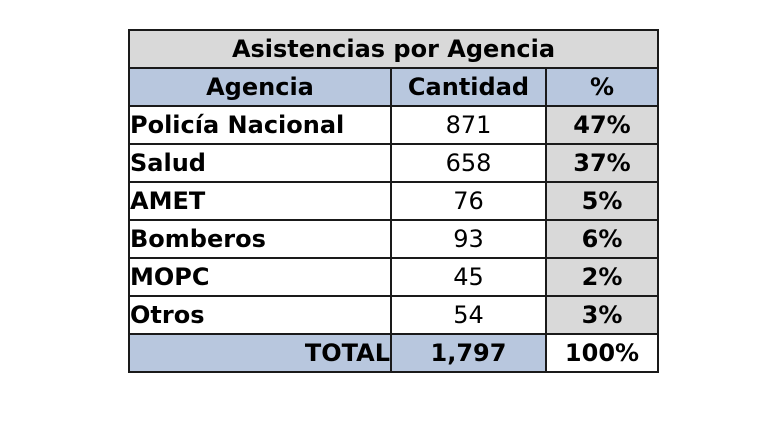 This screenshot has width=768, height=432. Describe the element at coordinates (602, 277) in the screenshot. I see `percent-cell: 2%` at that location.